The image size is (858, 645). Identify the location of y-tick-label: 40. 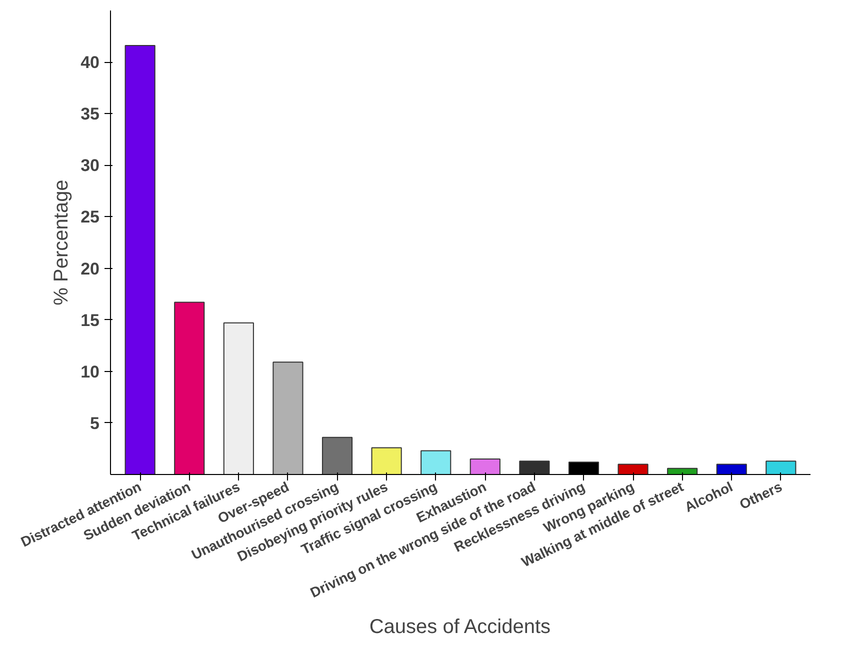
(90, 62).